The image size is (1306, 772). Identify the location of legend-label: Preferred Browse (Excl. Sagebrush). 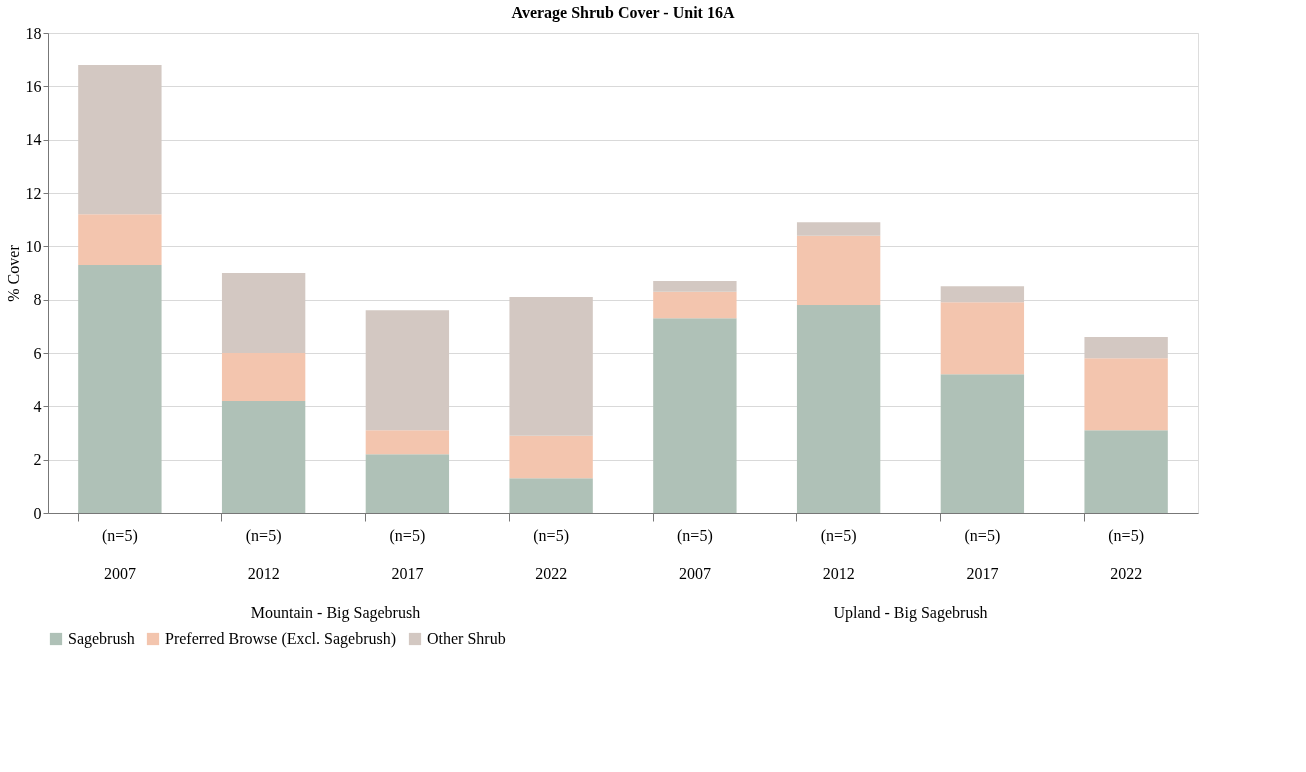
(281, 639).